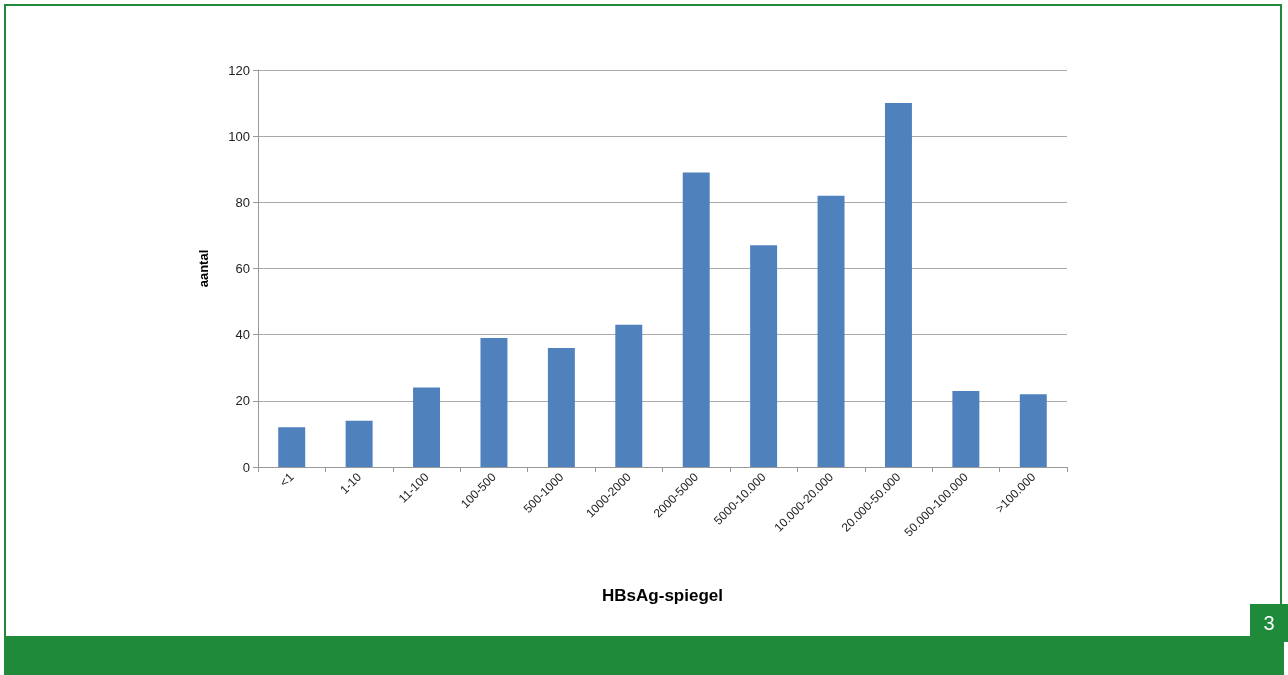 The height and width of the screenshot is (675, 1288). I want to click on text: 3, so click(1269, 623).